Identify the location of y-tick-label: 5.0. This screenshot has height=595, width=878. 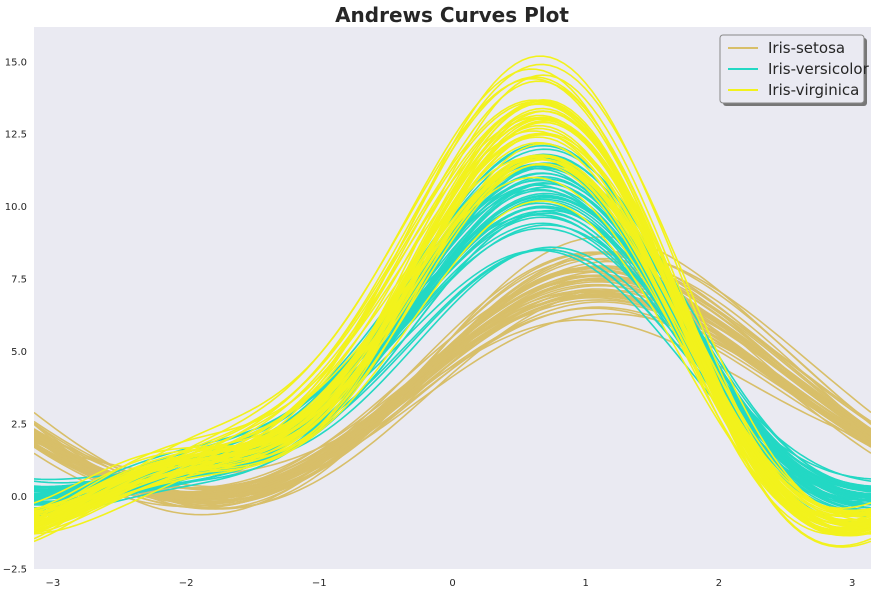
(19, 352).